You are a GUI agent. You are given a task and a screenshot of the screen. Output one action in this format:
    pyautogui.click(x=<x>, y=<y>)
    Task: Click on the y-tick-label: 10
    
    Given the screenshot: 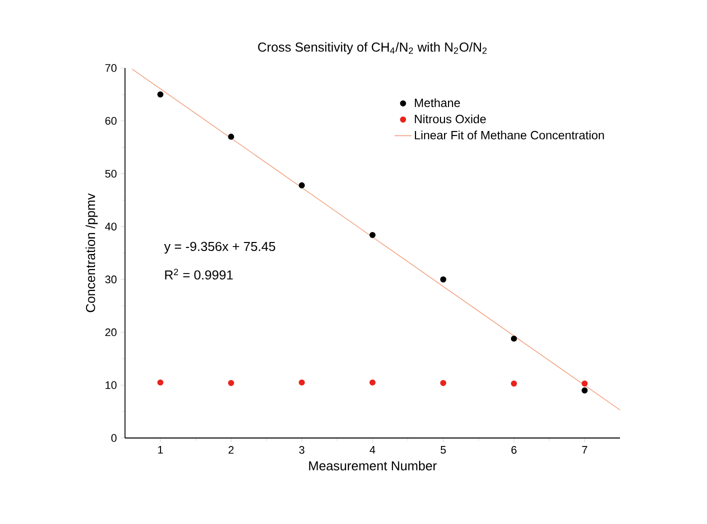 What is the action you would take?
    pyautogui.click(x=111, y=385)
    